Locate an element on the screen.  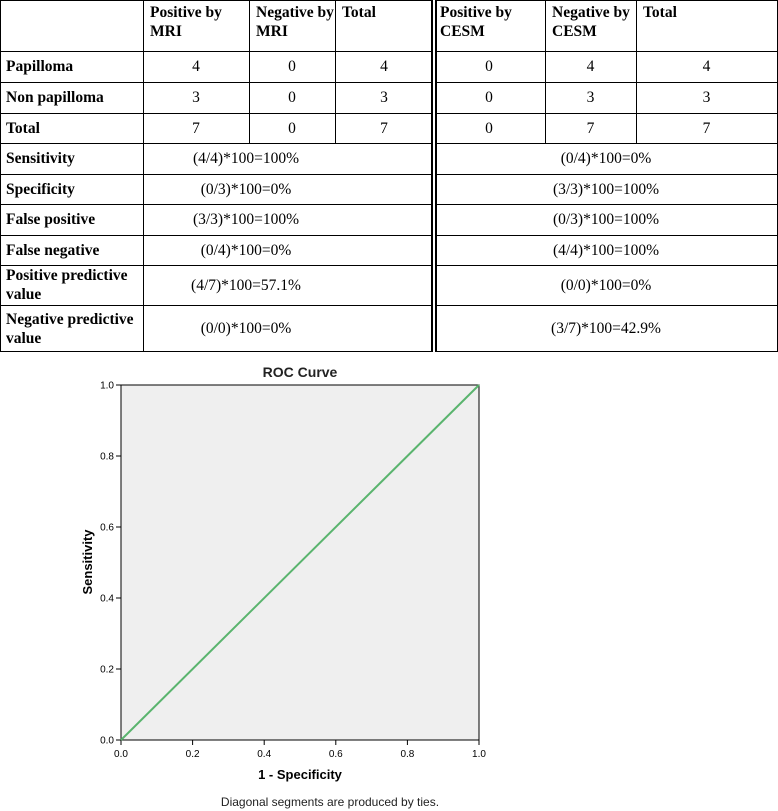
cesm-metric-value: (4/4)*100=100% is located at coordinates (606, 250).